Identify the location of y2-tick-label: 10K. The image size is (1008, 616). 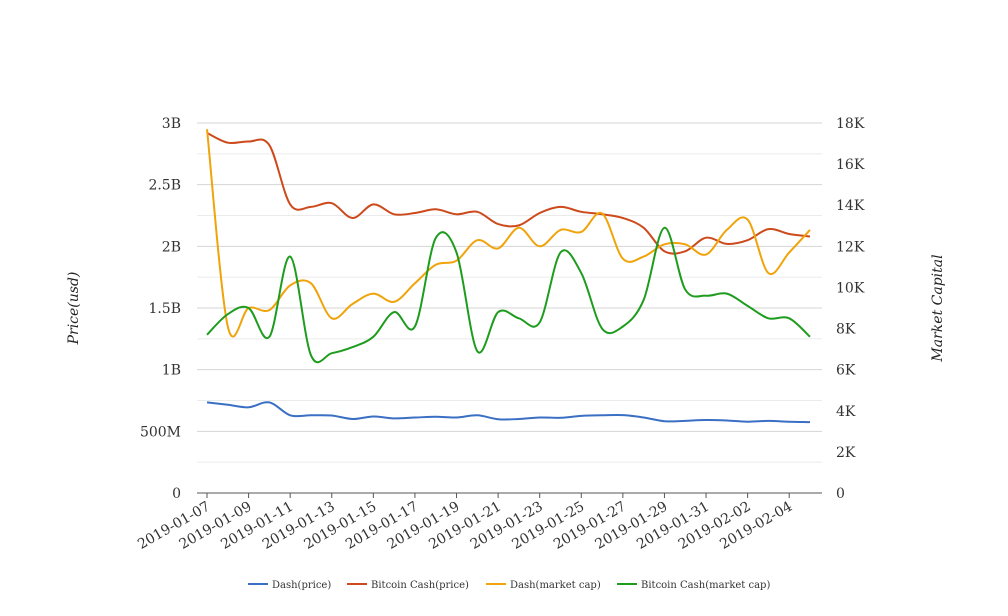
(850, 288).